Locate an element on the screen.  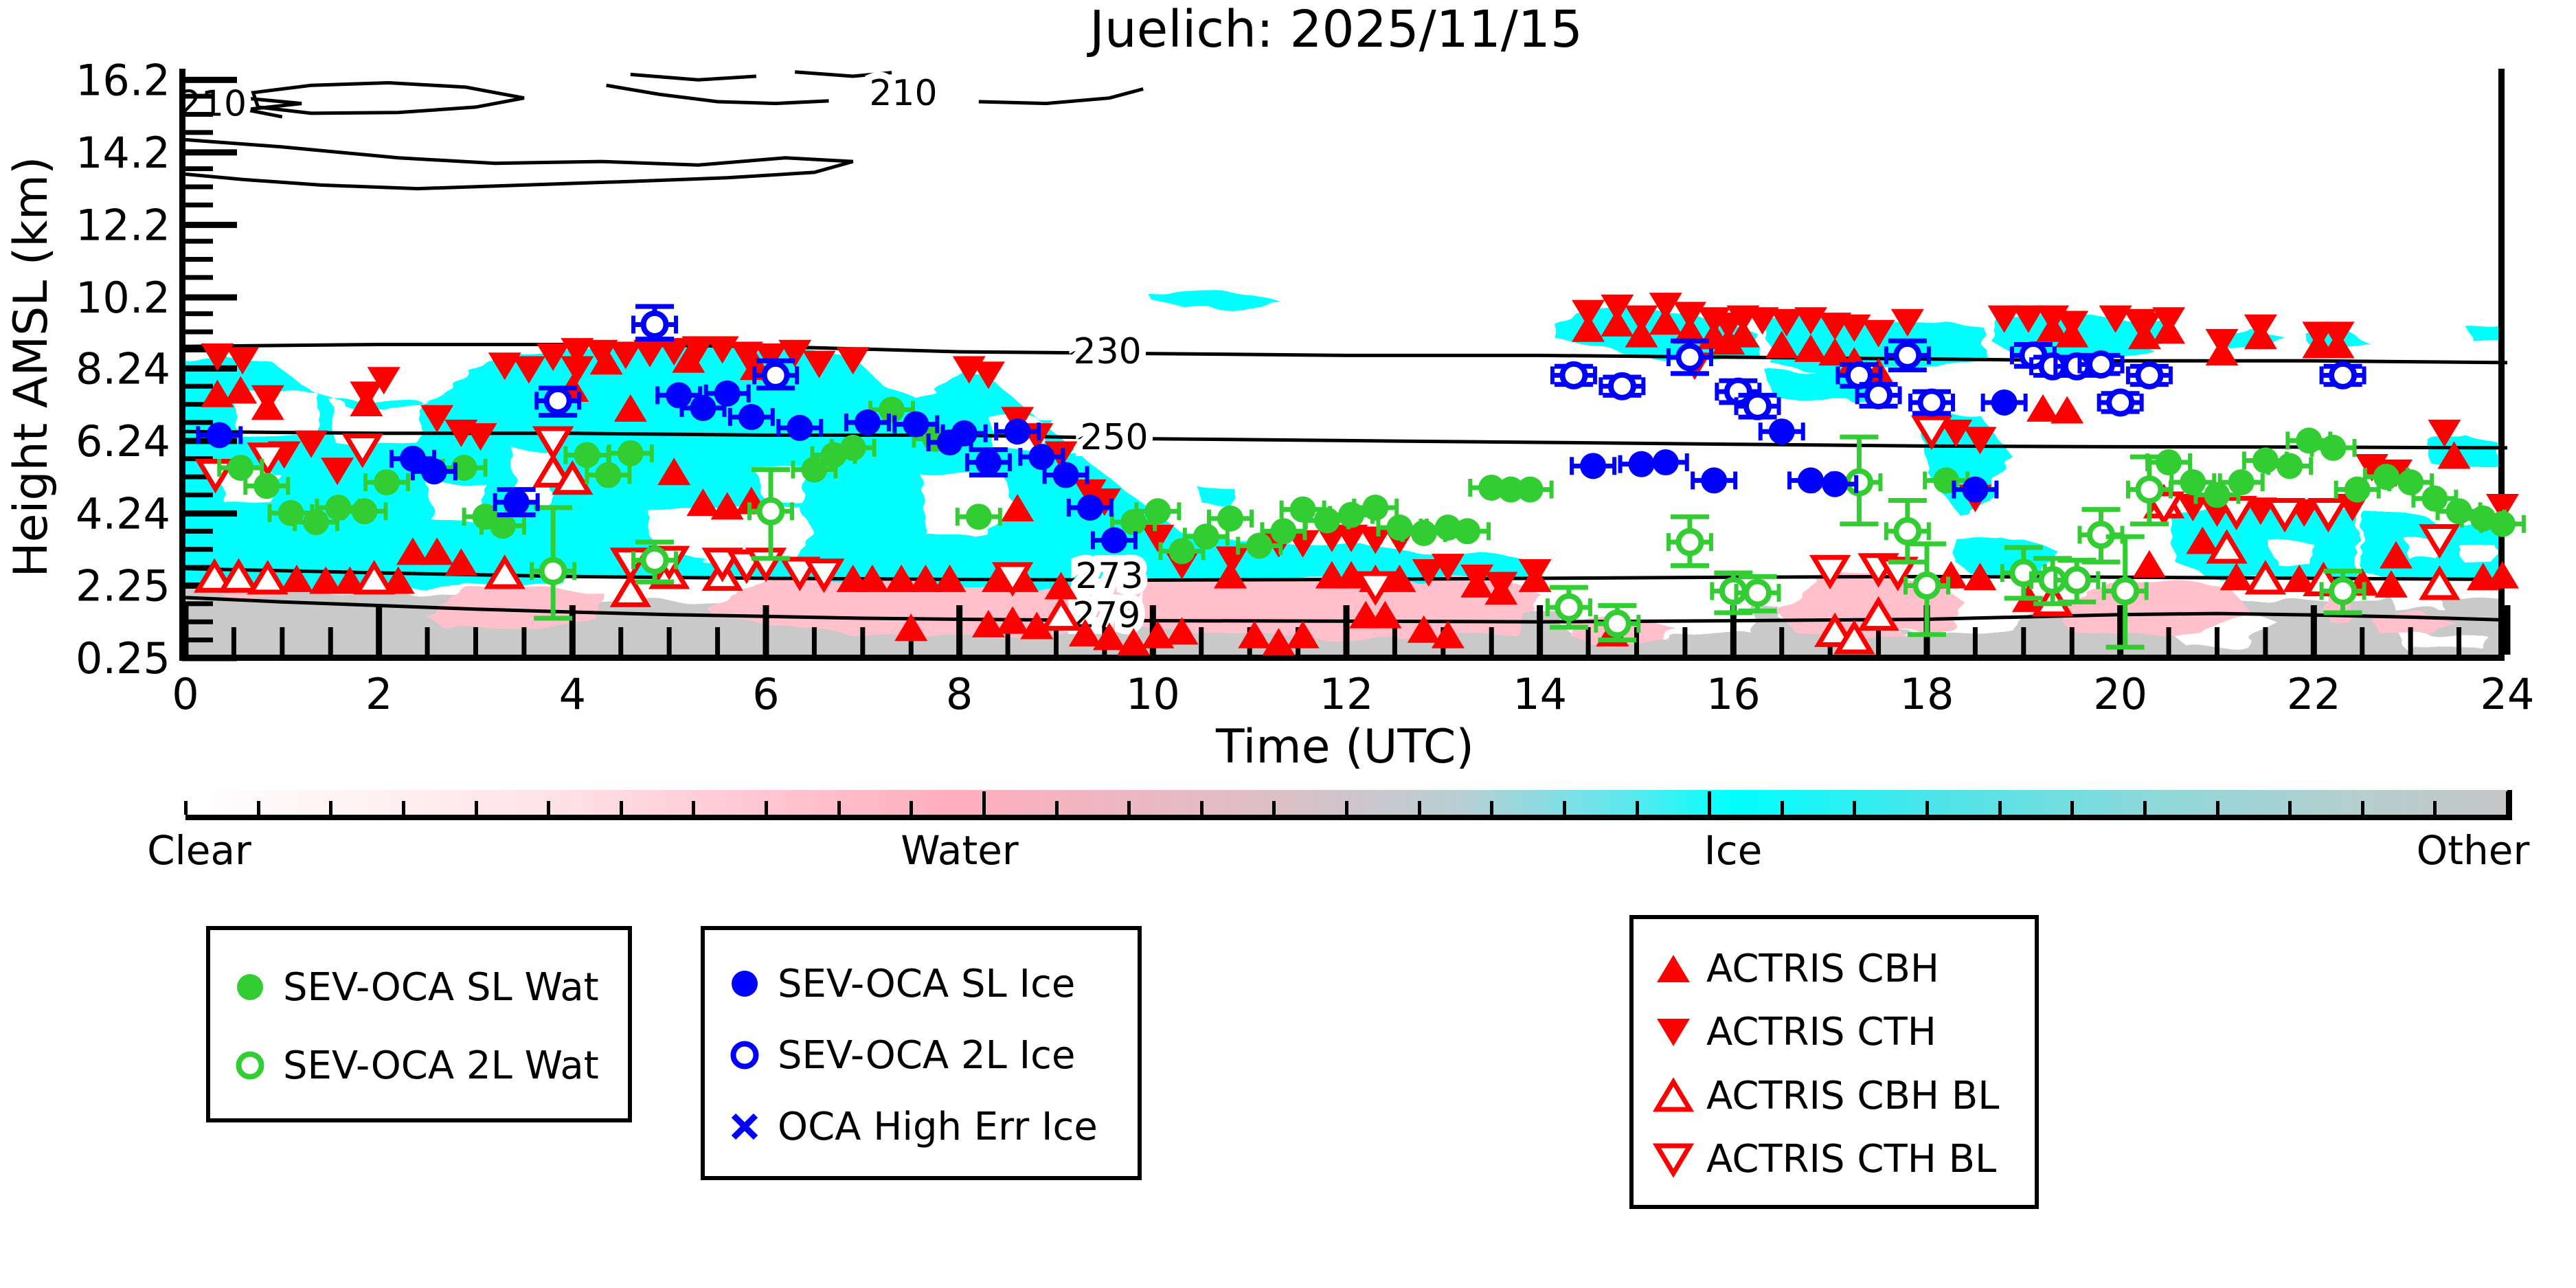
x-tick-label: 16 is located at coordinates (1733, 694).